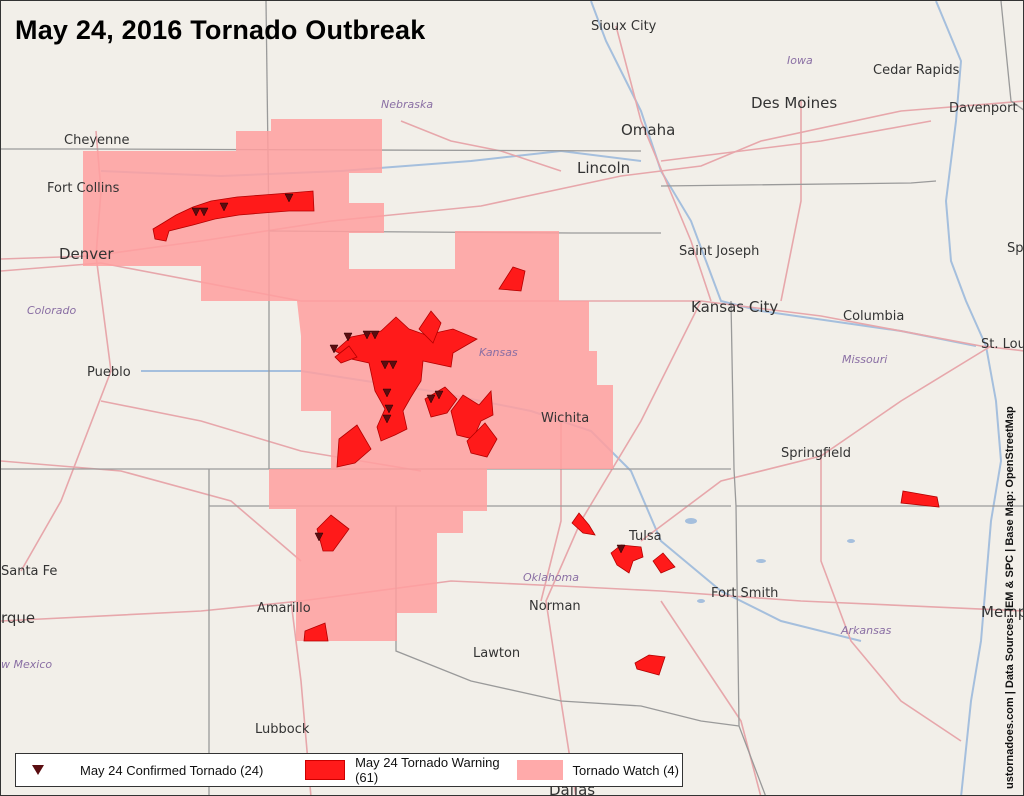 The image size is (1024, 796). I want to click on city-label: Davenport, so click(983, 108).